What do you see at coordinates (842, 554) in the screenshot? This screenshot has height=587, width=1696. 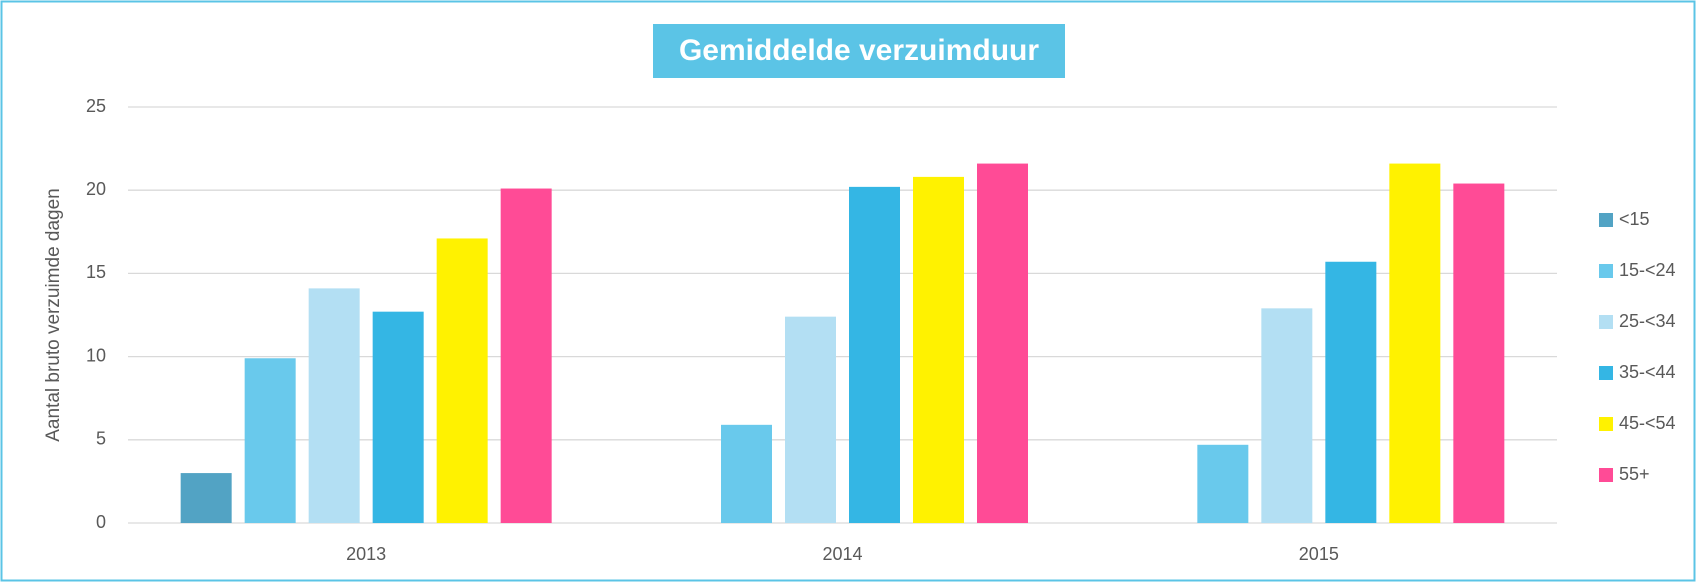 I see `x-tick-label: 2014` at bounding box center [842, 554].